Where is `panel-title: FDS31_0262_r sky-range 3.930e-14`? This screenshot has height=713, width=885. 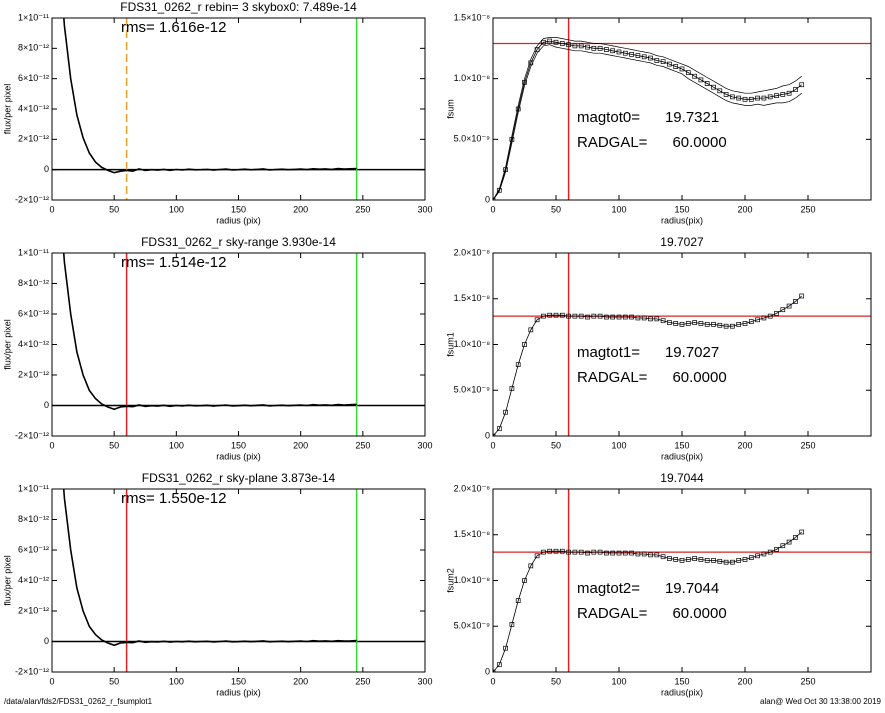 panel-title: FDS31_0262_r sky-range 3.930e-14 is located at coordinates (238, 242).